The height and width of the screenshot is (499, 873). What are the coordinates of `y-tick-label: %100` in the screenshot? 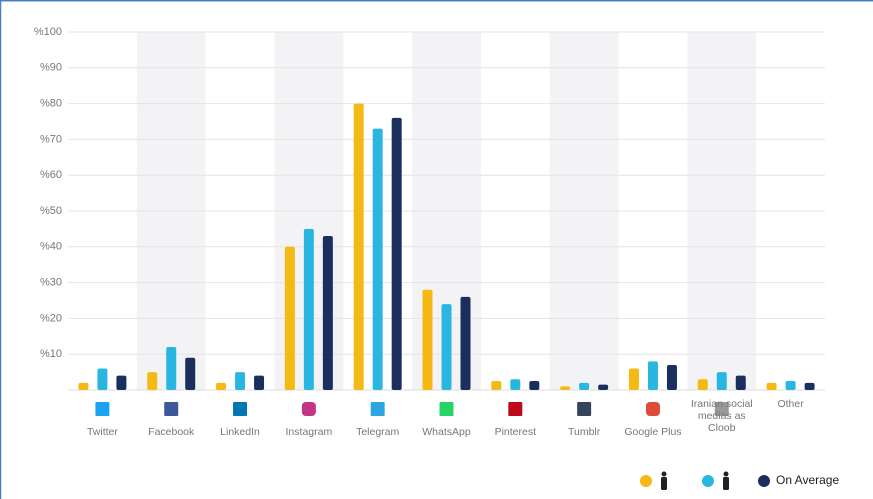 It's located at (48, 32).